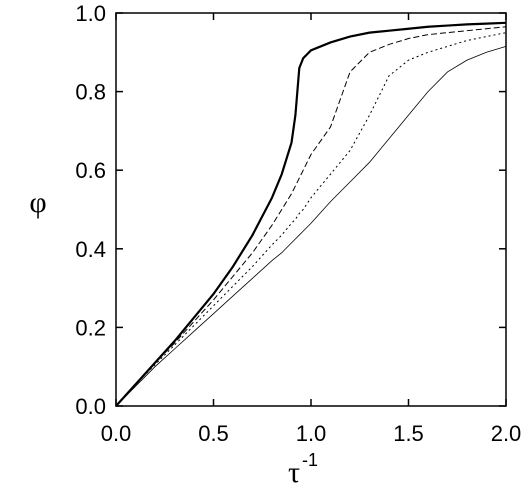 This screenshot has height=503, width=526. Describe the element at coordinates (90, 13) in the screenshot. I see `y-tick-label: 1.0` at that location.